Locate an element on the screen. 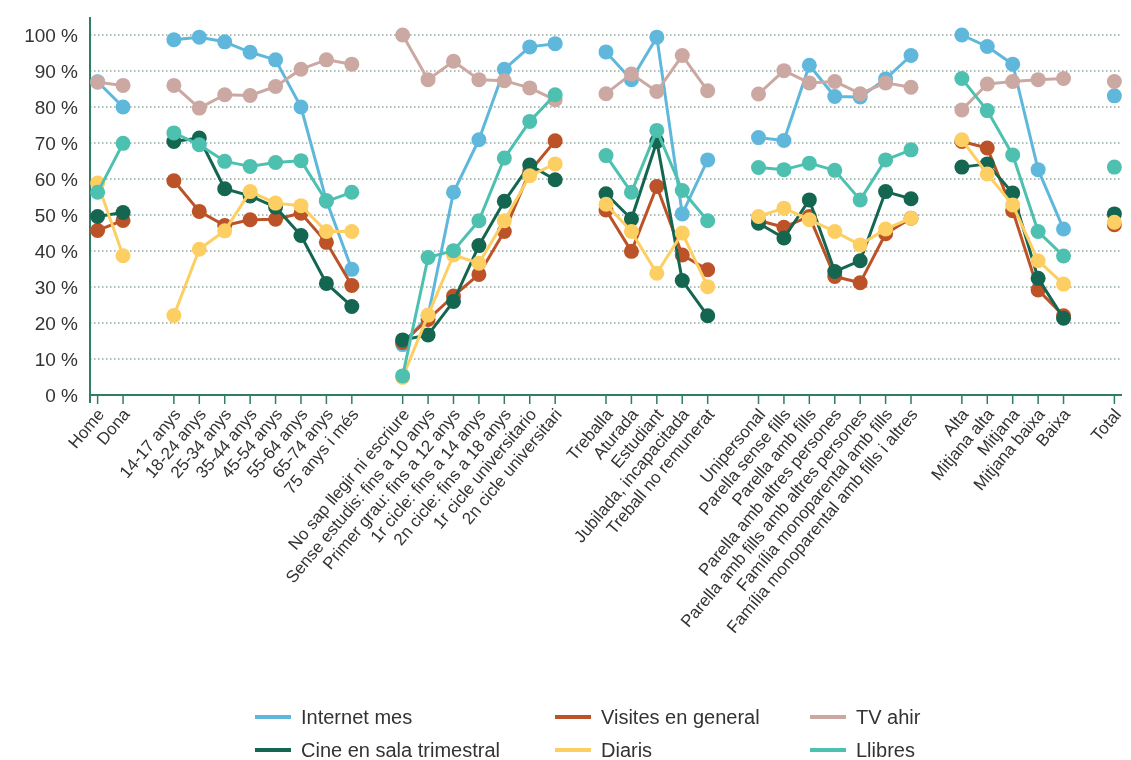  y-tick-label: 10 % is located at coordinates (56, 359).